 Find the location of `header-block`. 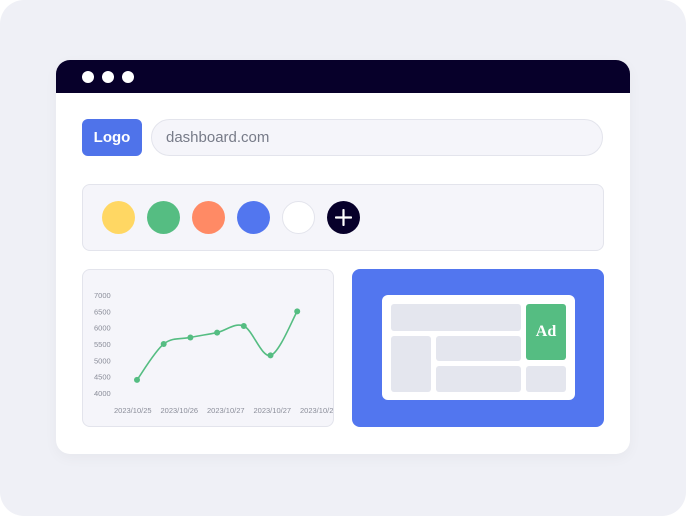

header-block is located at coordinates (456, 317).